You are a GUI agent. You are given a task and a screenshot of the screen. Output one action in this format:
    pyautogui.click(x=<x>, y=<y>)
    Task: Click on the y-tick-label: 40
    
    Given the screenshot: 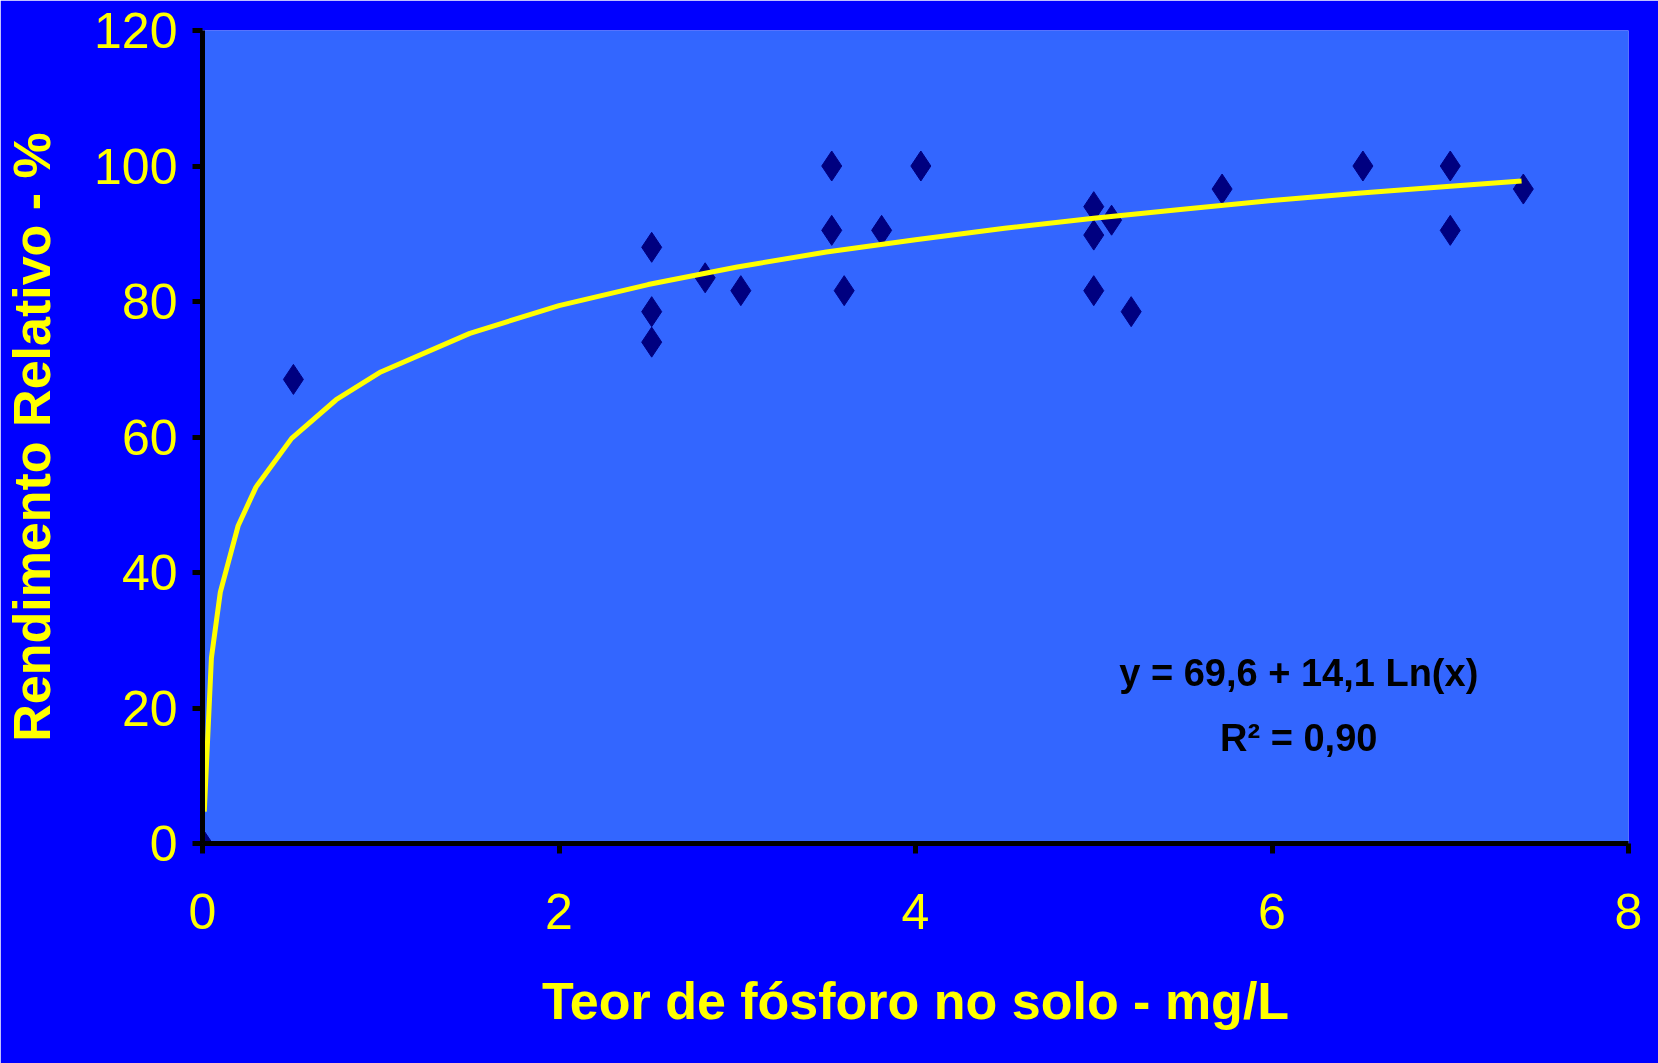 What is the action you would take?
    pyautogui.click(x=149, y=573)
    